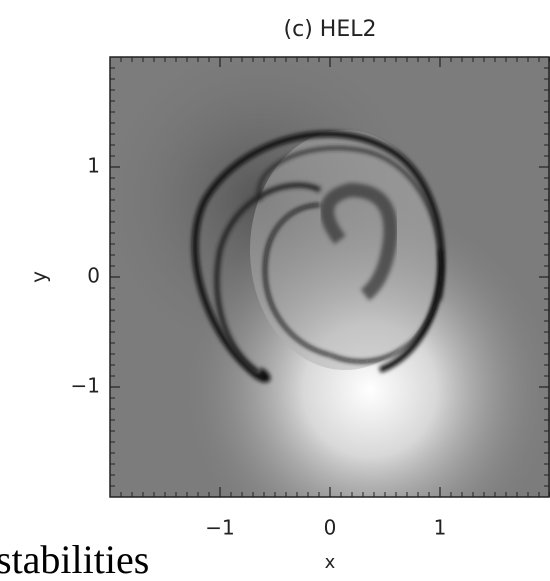 The image size is (550, 581). I want to click on x-tick-label: 1, so click(440, 528).